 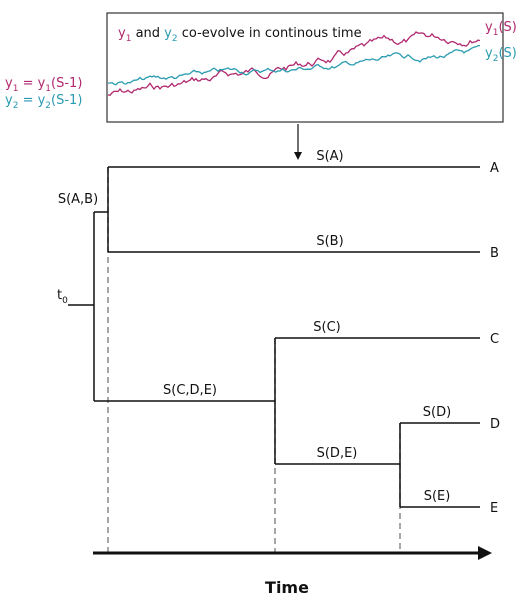 What do you see at coordinates (298, 156) in the screenshot?
I see `inset-arrowhead` at bounding box center [298, 156].